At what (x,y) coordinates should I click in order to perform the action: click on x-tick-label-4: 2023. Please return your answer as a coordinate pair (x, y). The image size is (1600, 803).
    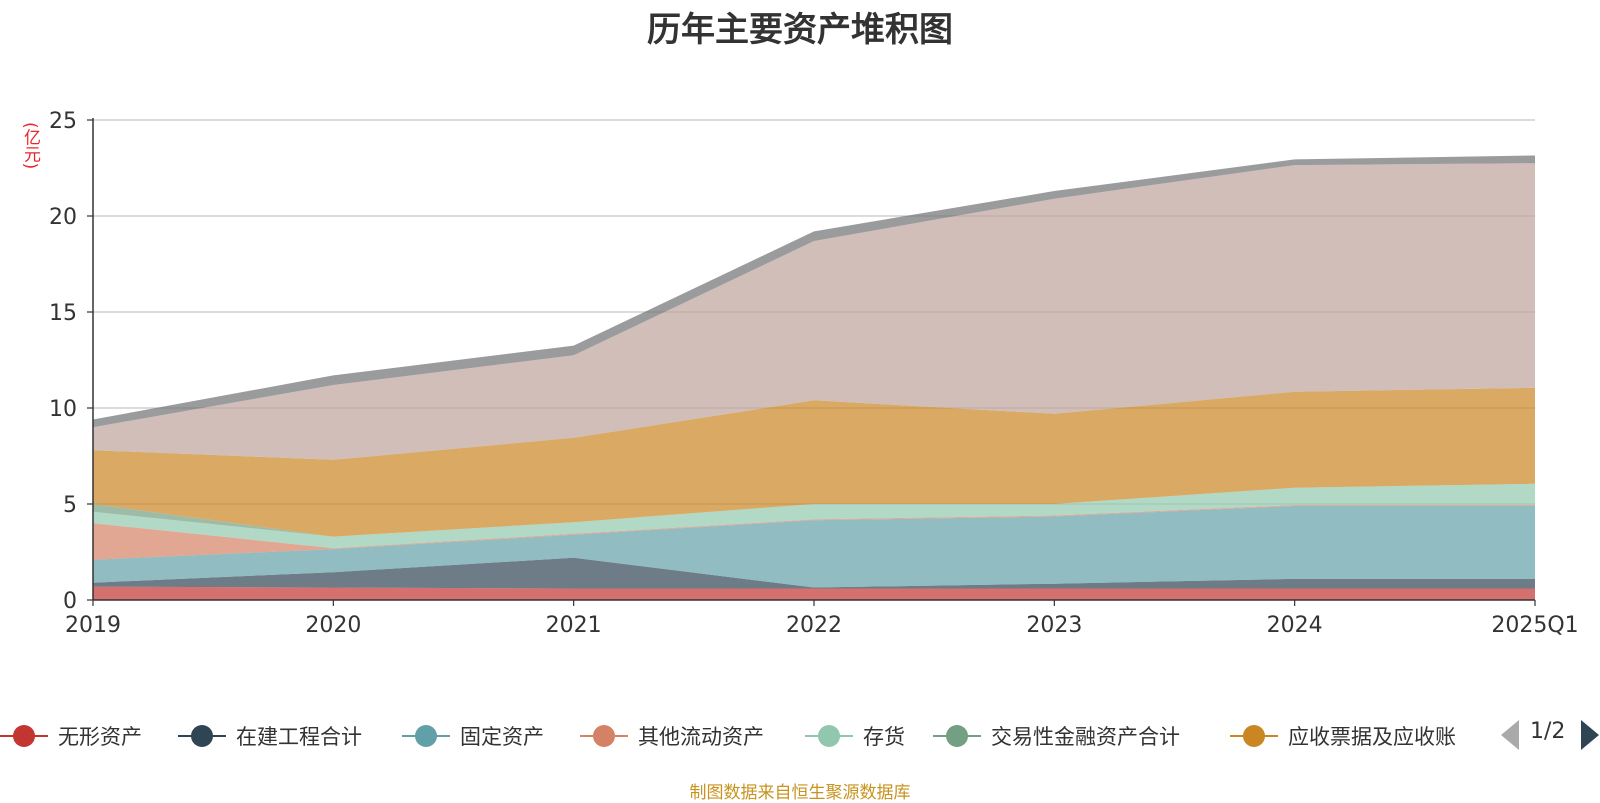
    Looking at the image, I should click on (1054, 625).